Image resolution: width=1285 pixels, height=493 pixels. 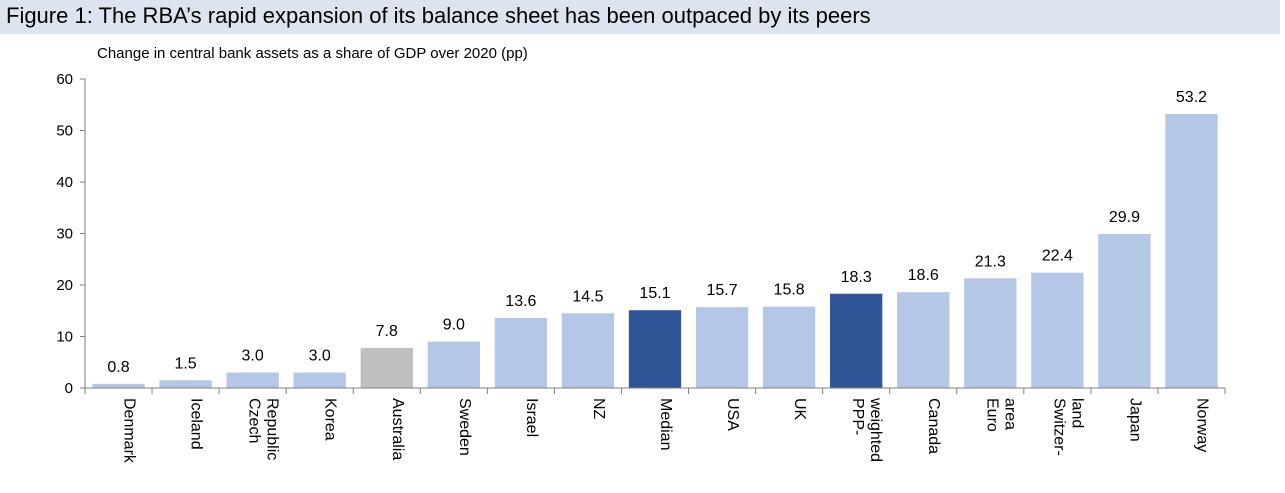 What do you see at coordinates (1124, 217) in the screenshot?
I see `value-label: 29.9` at bounding box center [1124, 217].